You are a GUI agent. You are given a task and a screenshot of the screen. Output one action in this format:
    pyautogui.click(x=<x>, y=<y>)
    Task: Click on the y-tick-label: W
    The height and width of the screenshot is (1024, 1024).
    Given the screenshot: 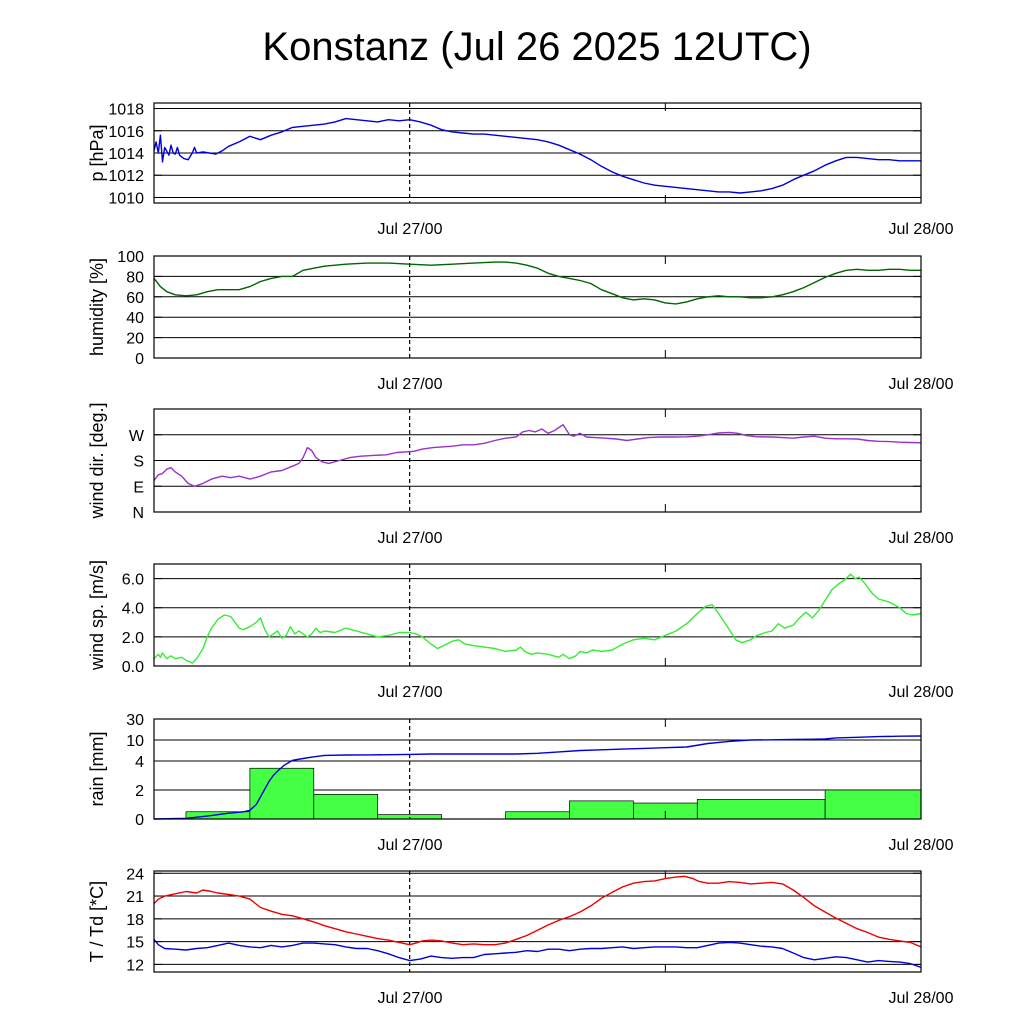 What is the action you would take?
    pyautogui.click(x=137, y=436)
    